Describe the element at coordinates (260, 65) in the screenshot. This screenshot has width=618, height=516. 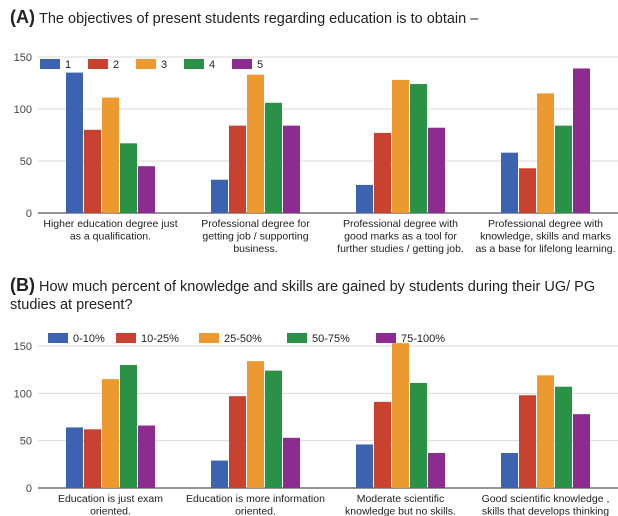
I see `chart-a-legend-label: 5` at that location.